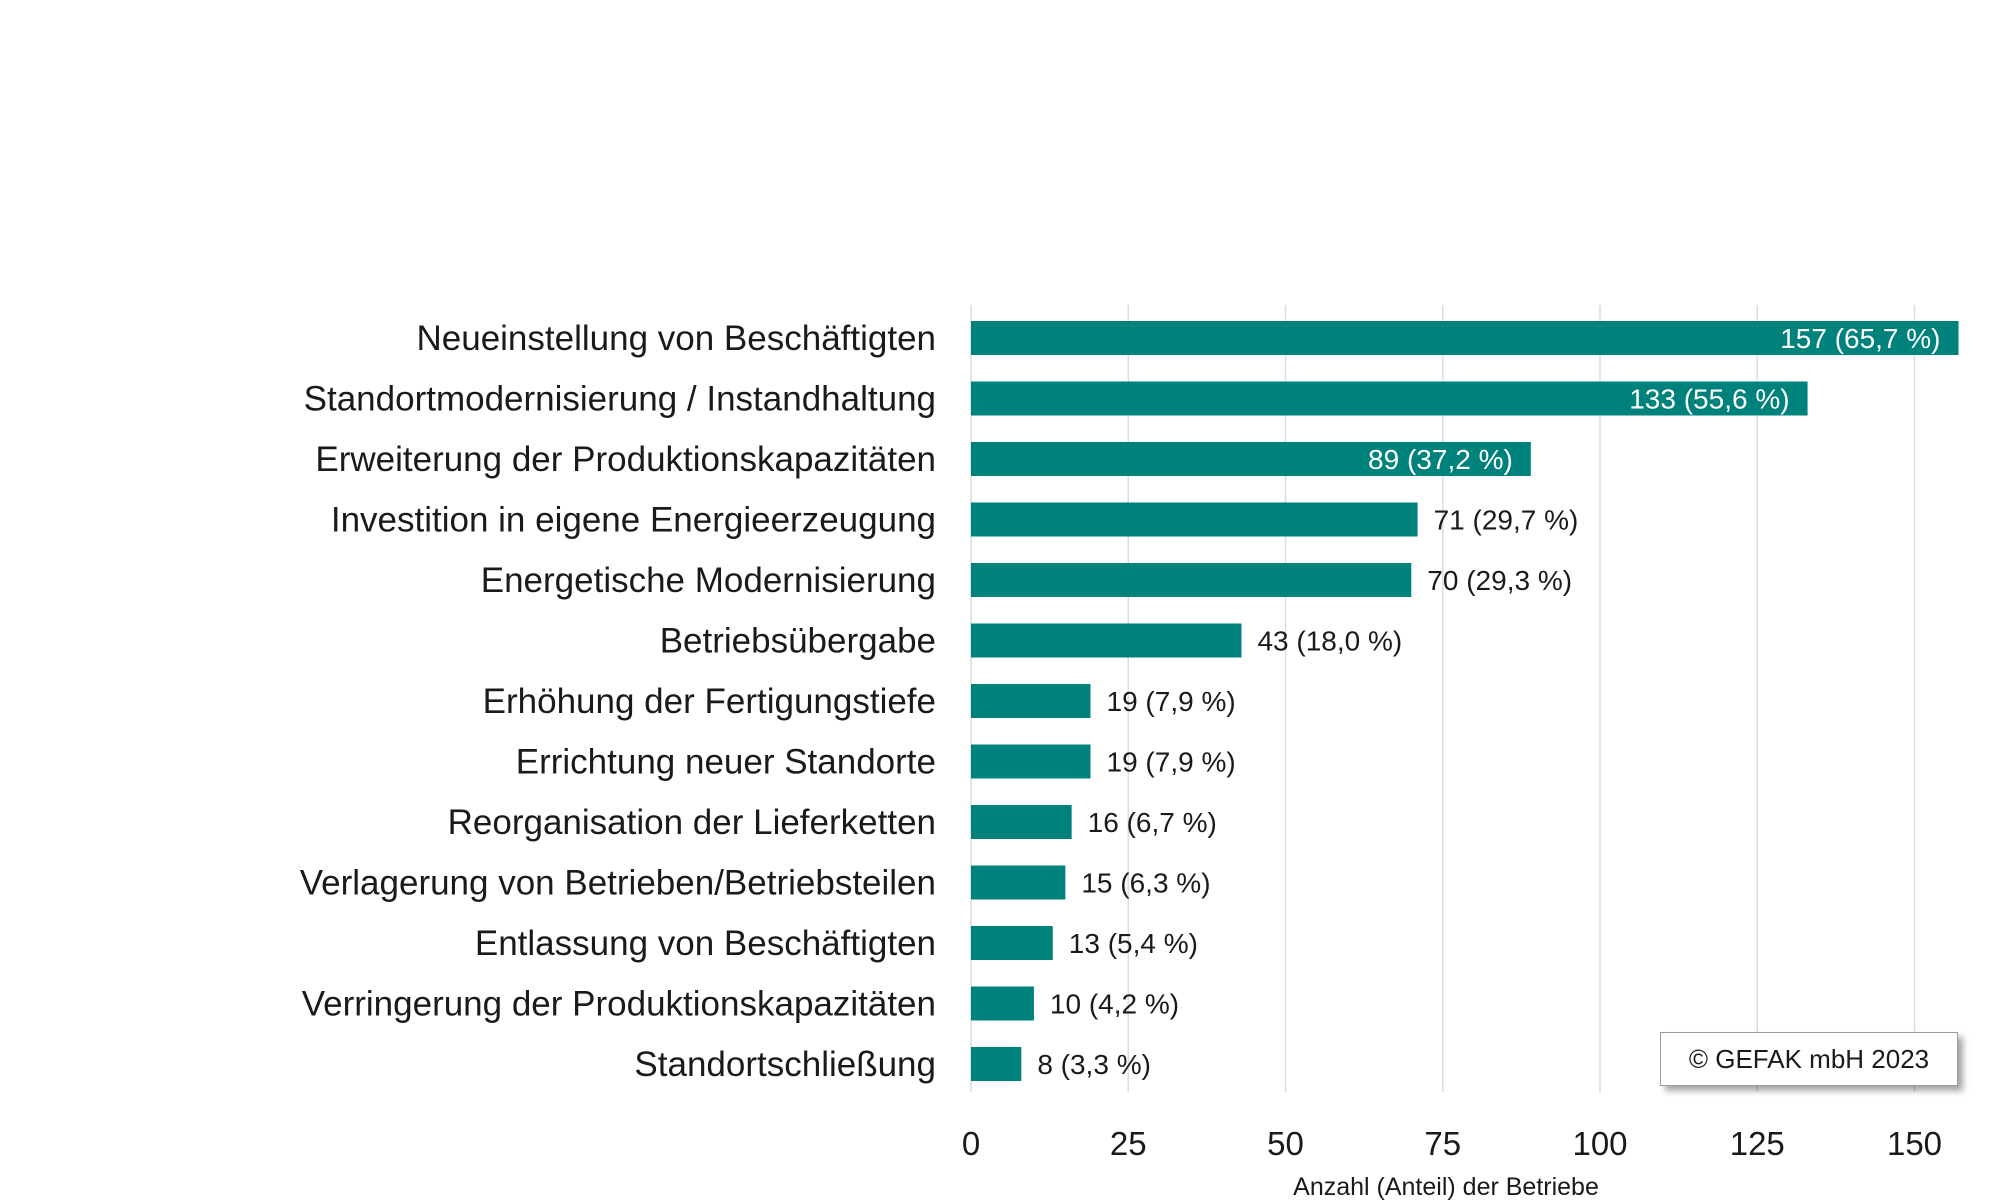 The image size is (2000, 1200). Describe the element at coordinates (1145, 883) in the screenshot. I see `data-label: 15 (6,3 %)` at that location.